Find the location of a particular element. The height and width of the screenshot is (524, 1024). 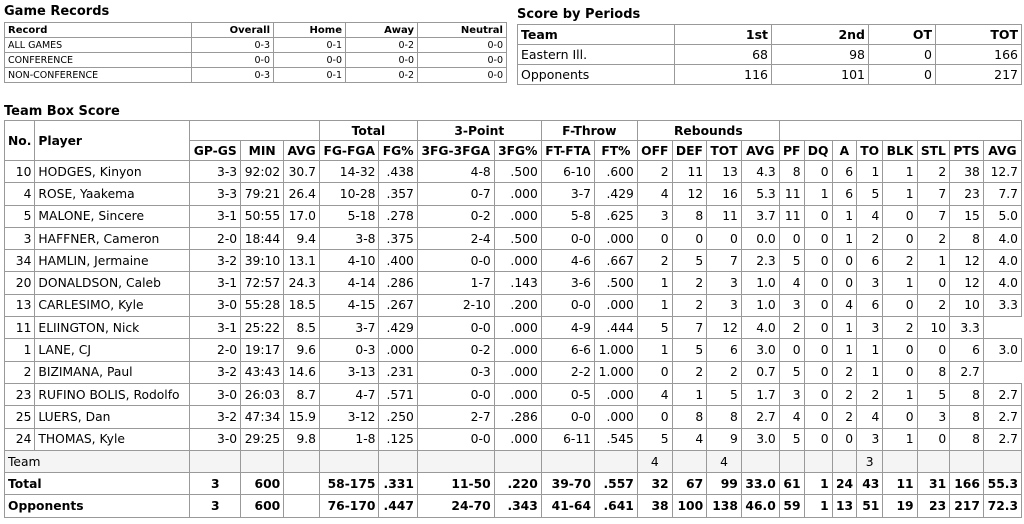

stat-cell: 3.3 is located at coordinates (966, 328).